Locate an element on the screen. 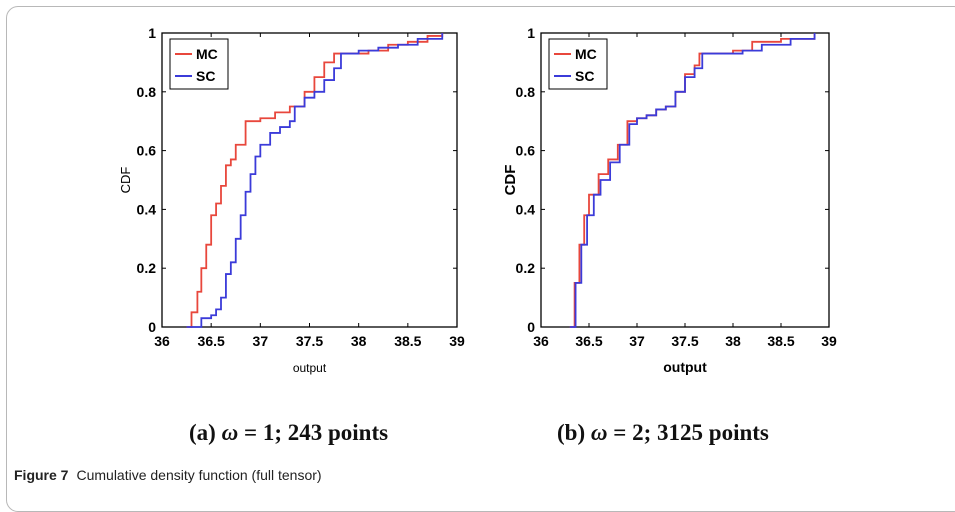 The image size is (955, 512). series-line-sc is located at coordinates (692, 180).